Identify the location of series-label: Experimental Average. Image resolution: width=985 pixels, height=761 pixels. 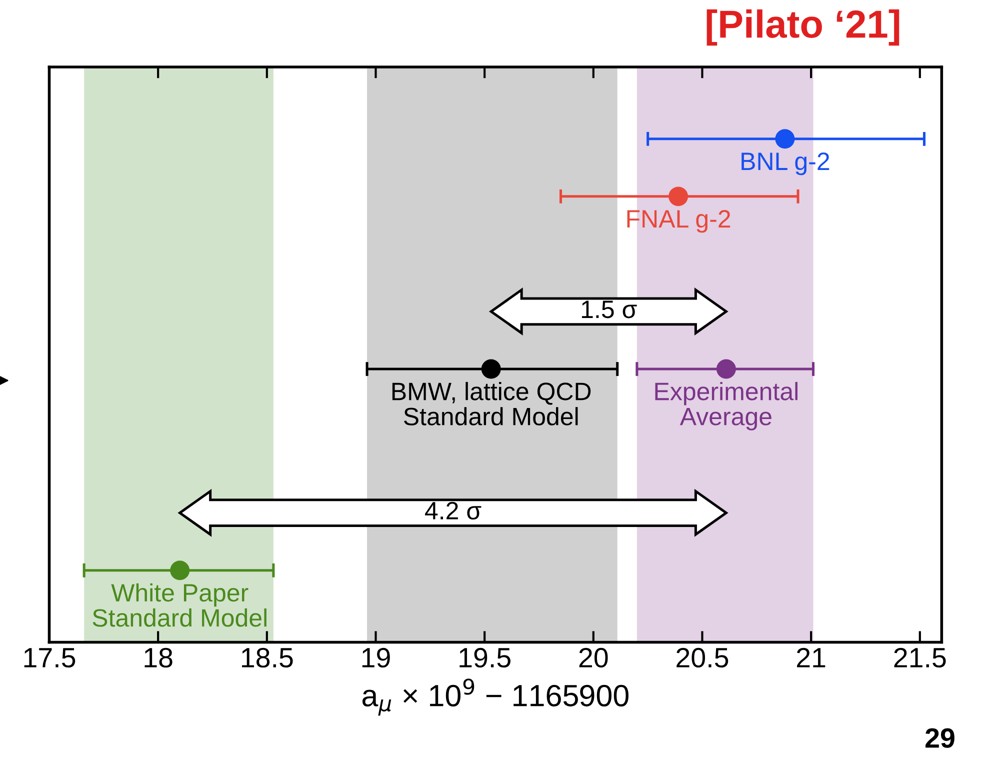
(726, 406).